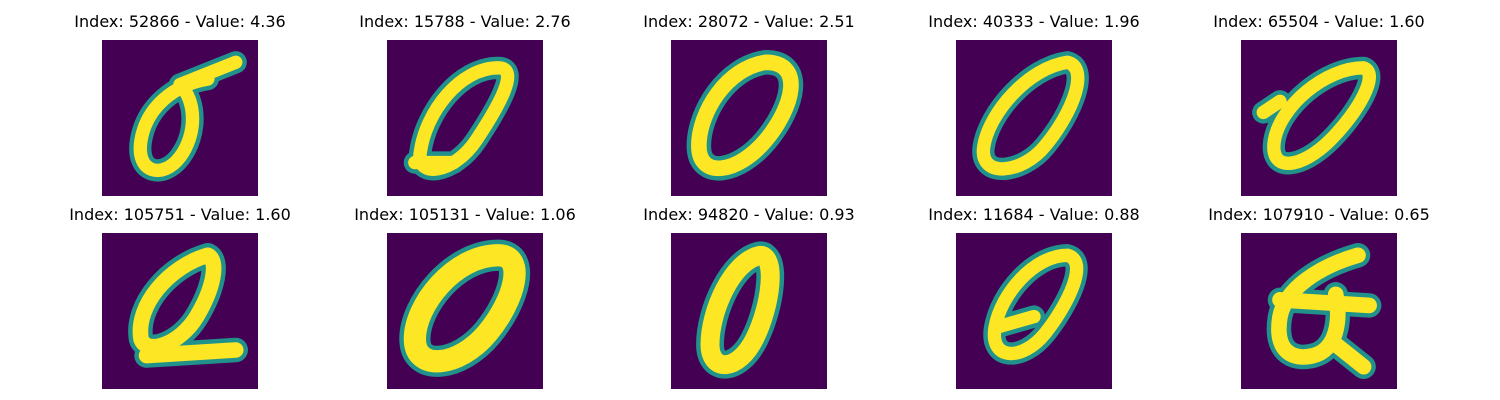 This screenshot has height=400, width=1500. Describe the element at coordinates (749, 21) in the screenshot. I see `image-title: Index: 28072 - Value: 2.51` at that location.